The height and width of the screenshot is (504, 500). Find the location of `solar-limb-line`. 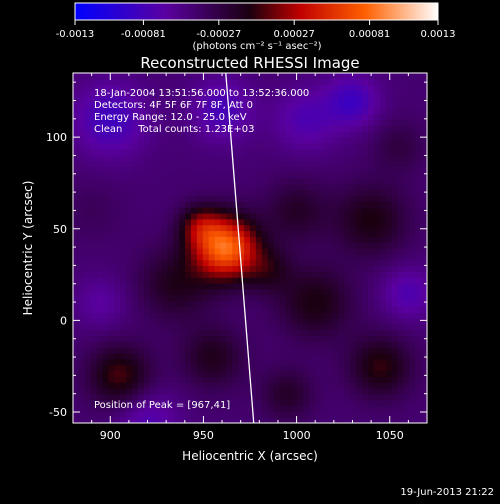

solar-limb-line is located at coordinates (240, 248).